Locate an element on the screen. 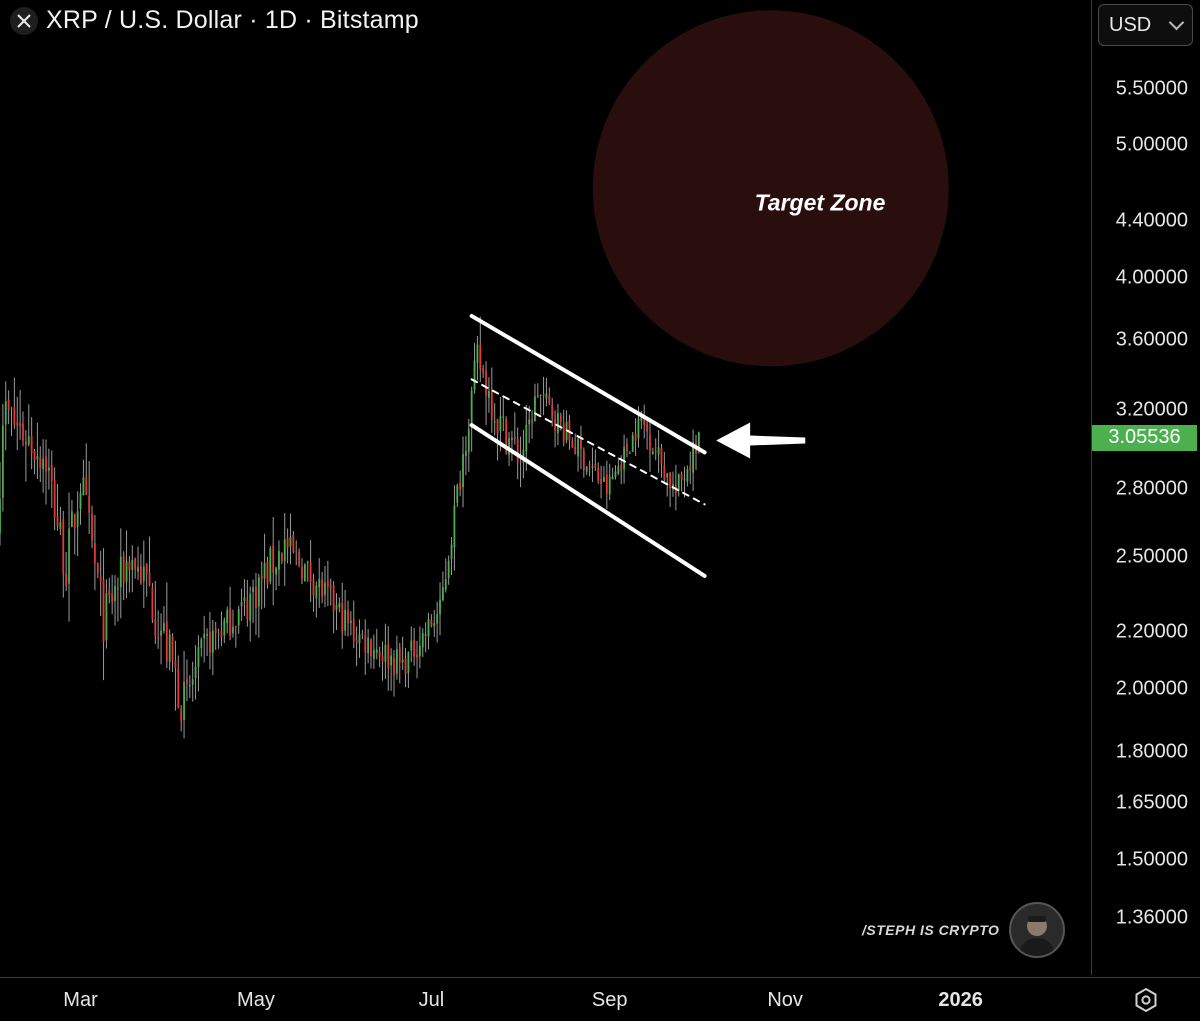 This screenshot has height=1021, width=1200. x-icon is located at coordinates (24, 20).